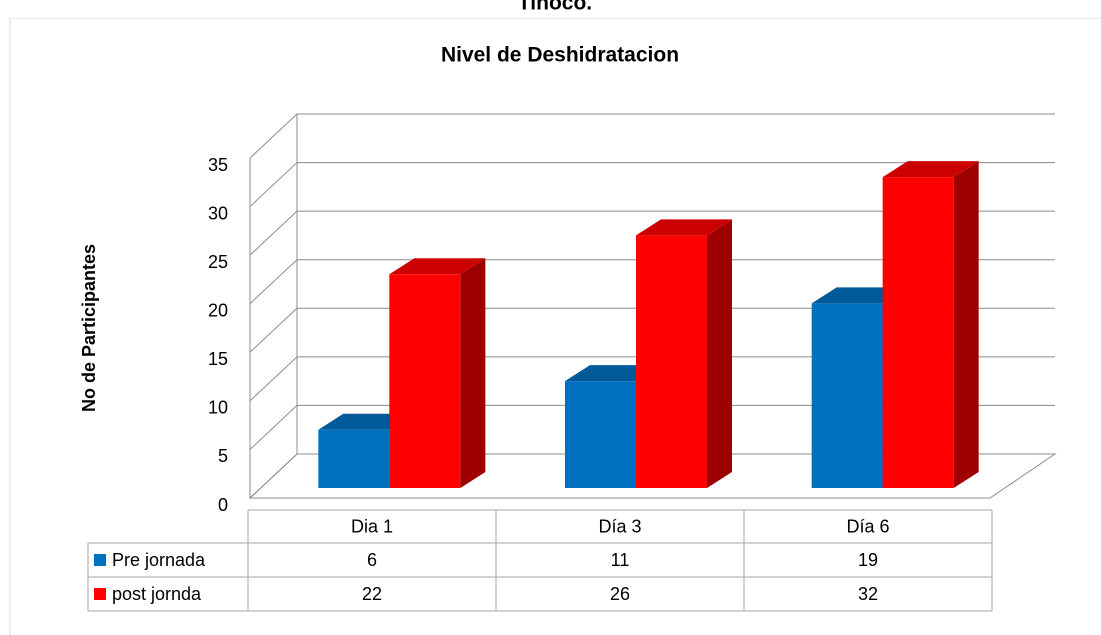  What do you see at coordinates (620, 560) in the screenshot?
I see `table-value: 11` at bounding box center [620, 560].